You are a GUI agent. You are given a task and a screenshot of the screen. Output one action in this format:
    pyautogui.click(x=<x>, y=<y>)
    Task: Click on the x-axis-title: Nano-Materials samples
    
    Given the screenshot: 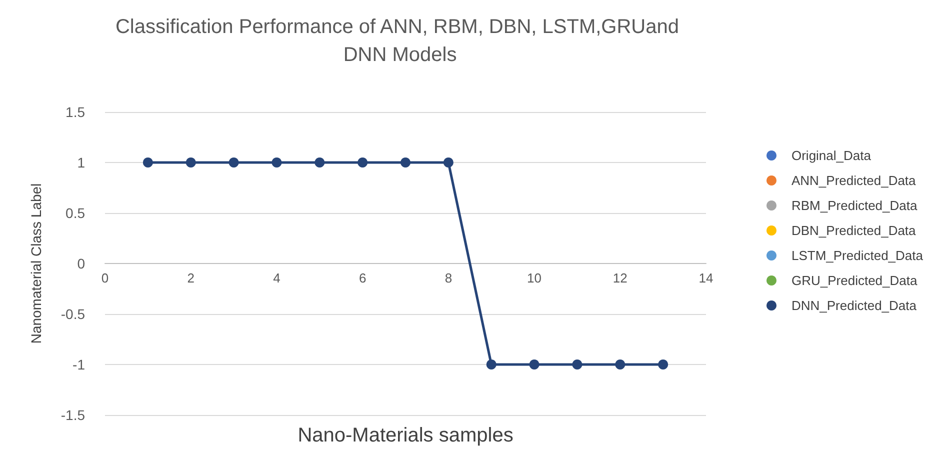 What is the action you would take?
    pyautogui.click(x=406, y=435)
    